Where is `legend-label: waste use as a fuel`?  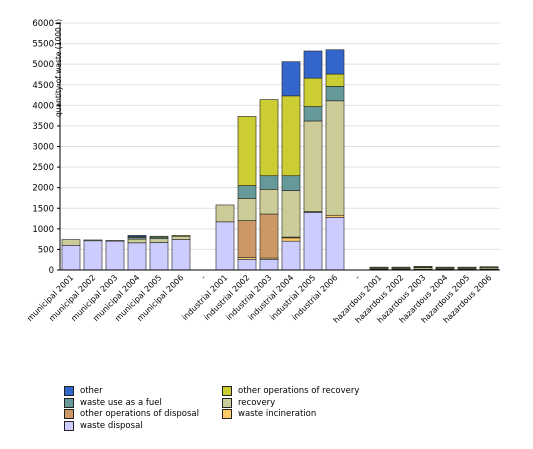 legend-label: waste use as a fuel is located at coordinates (121, 402).